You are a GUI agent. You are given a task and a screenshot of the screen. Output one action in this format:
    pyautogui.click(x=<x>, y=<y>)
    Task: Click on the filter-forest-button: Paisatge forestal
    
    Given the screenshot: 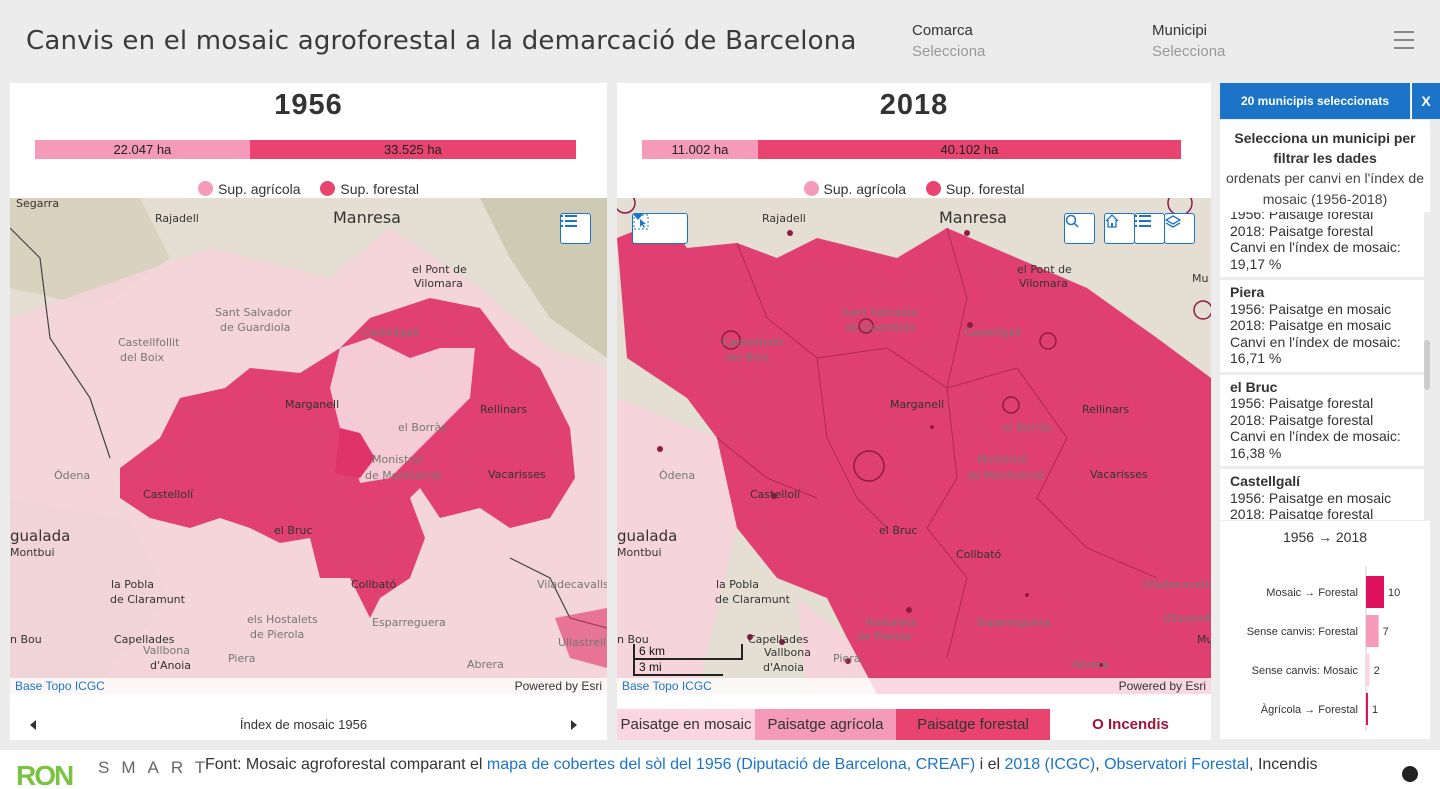 What is the action you would take?
    pyautogui.click(x=973, y=724)
    